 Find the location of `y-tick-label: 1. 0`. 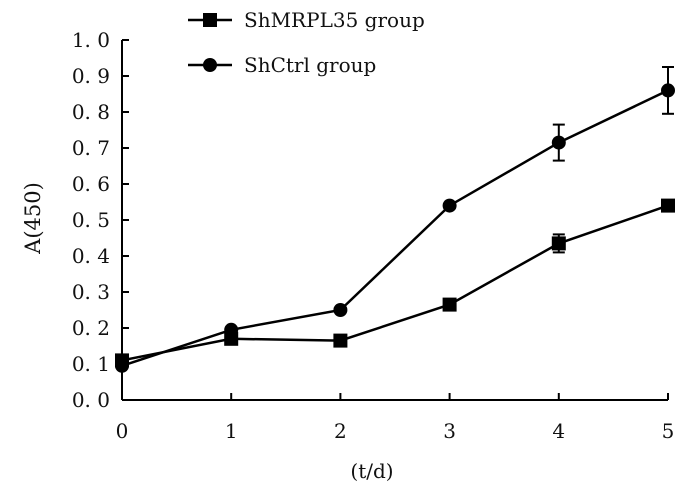

y-tick-label: 1. 0 is located at coordinates (91, 40).